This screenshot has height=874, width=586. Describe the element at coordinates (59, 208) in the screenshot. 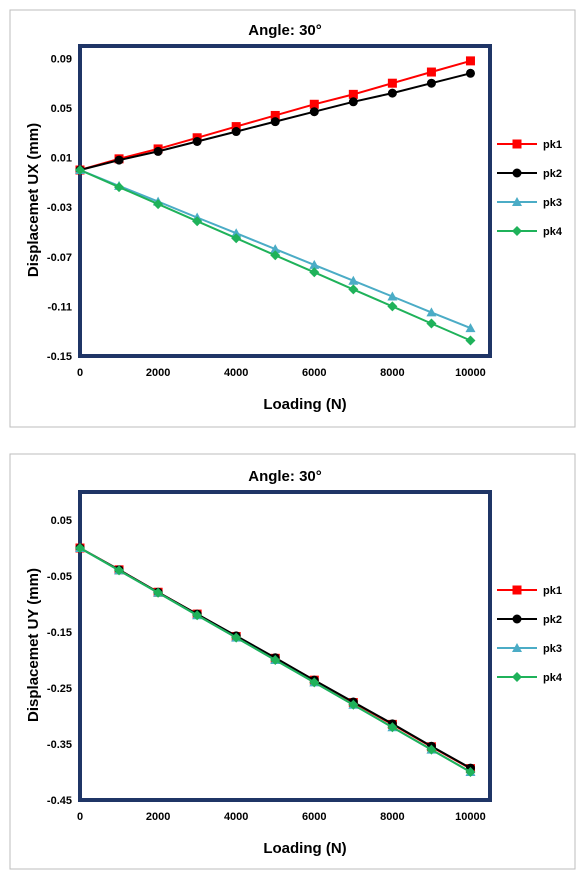

I see `y-tick-label: -0.03` at that location.